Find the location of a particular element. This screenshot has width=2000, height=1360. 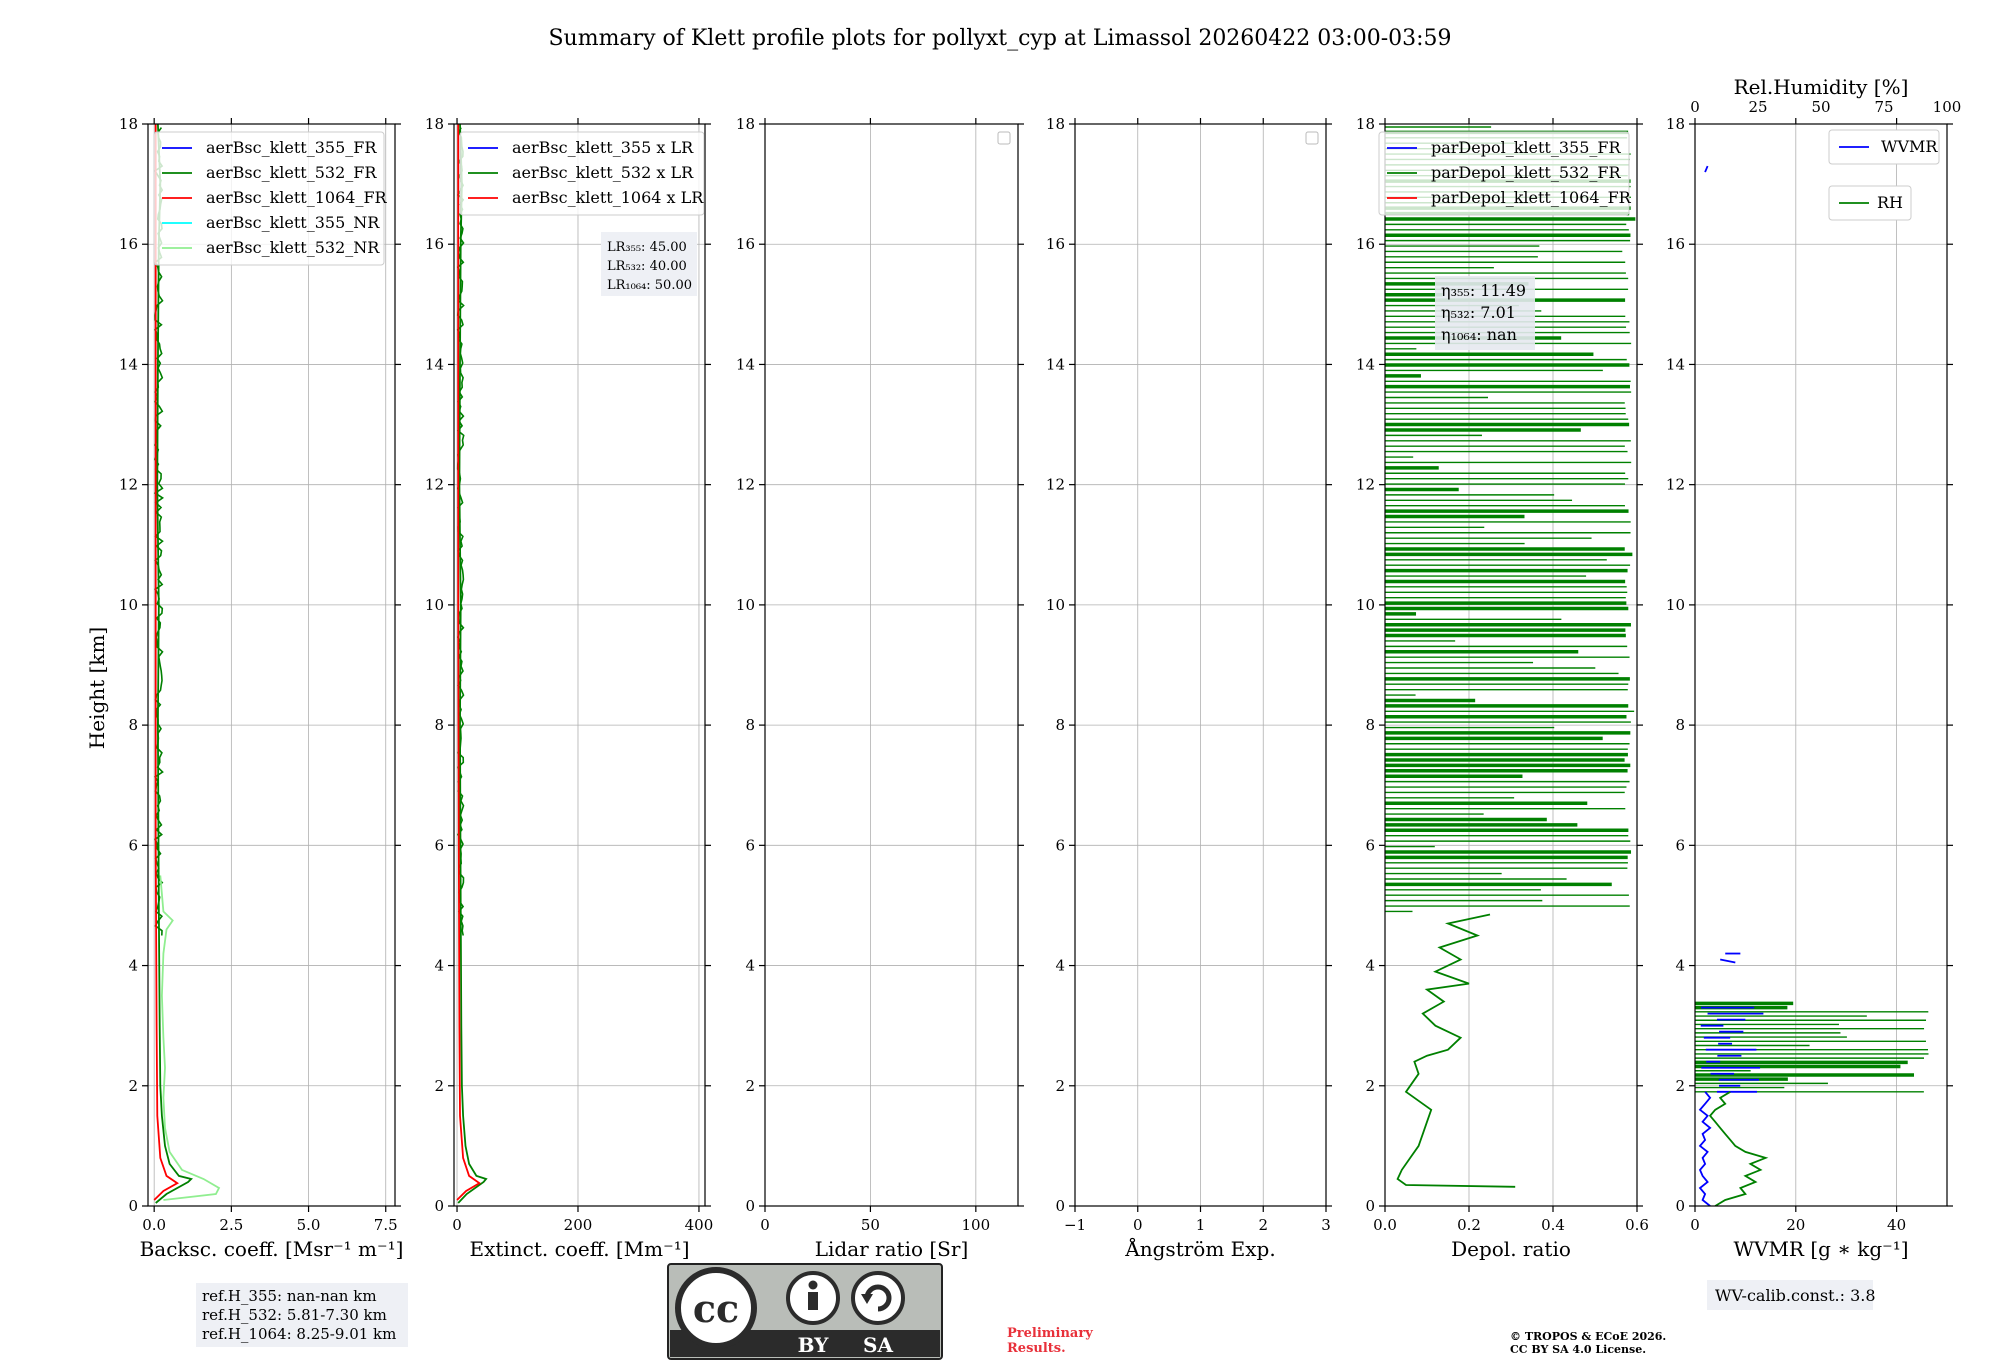

lidar-ratio-value: LR₃₅₅: 45.00 is located at coordinates (647, 247).